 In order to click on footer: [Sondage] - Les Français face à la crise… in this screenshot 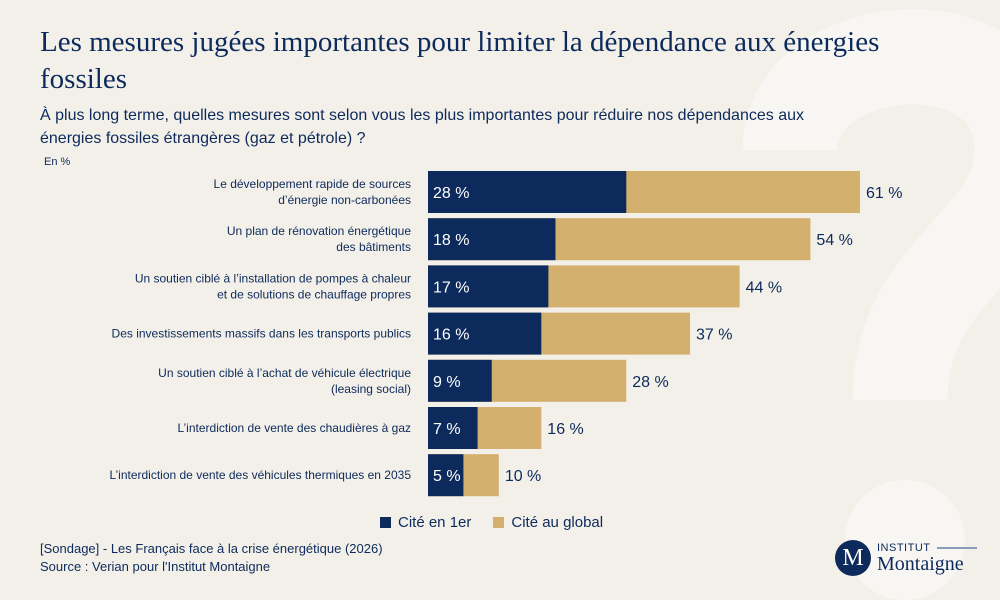, I will do `click(211, 558)`.